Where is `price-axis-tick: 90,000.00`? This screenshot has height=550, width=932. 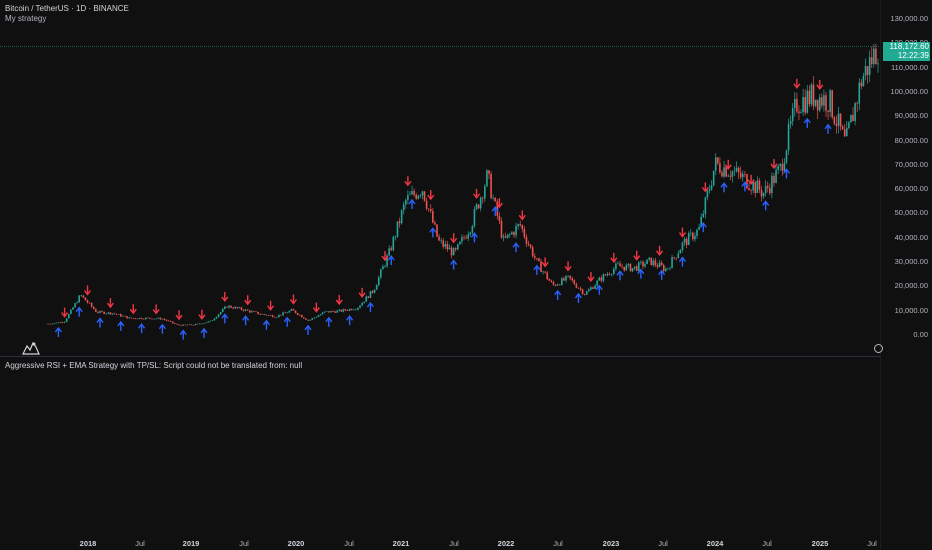 price-axis-tick: 90,000.00 is located at coordinates (911, 116).